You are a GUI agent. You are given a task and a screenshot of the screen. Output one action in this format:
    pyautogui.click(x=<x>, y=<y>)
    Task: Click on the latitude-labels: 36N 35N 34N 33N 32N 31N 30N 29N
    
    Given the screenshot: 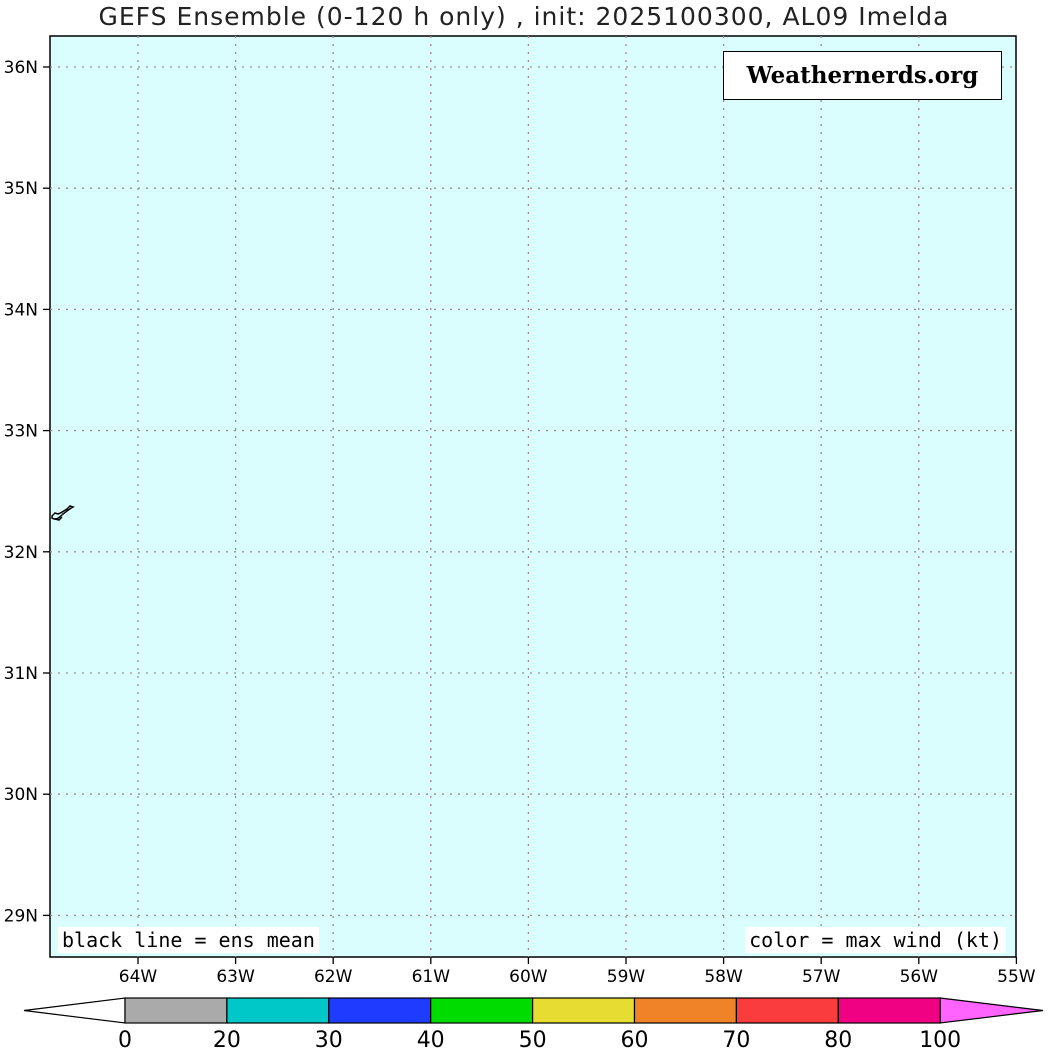 What is the action you would take?
    pyautogui.click(x=27, y=492)
    